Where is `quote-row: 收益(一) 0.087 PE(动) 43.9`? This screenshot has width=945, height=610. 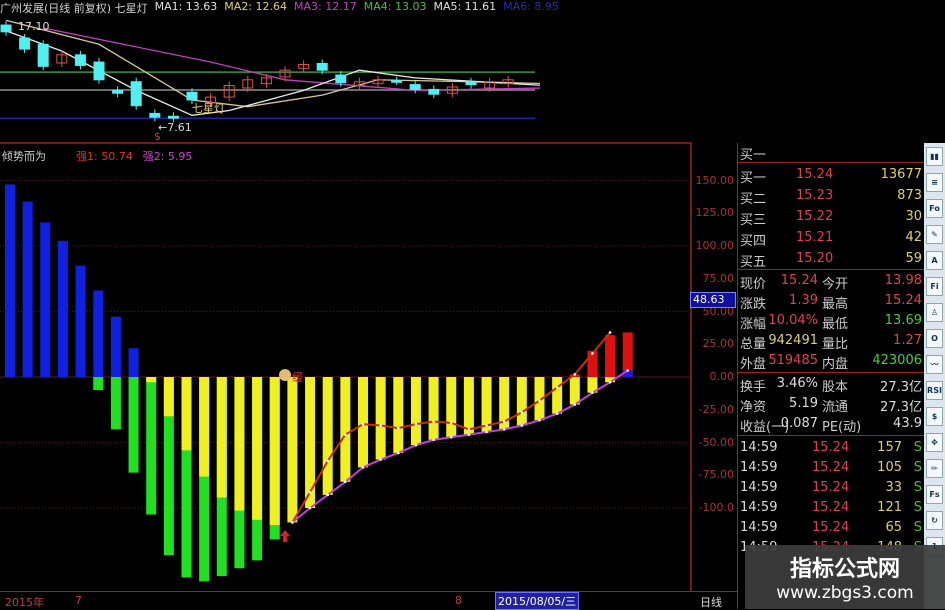 quote-row: 收益(一) 0.087 PE(动) 43.9 is located at coordinates (832, 424).